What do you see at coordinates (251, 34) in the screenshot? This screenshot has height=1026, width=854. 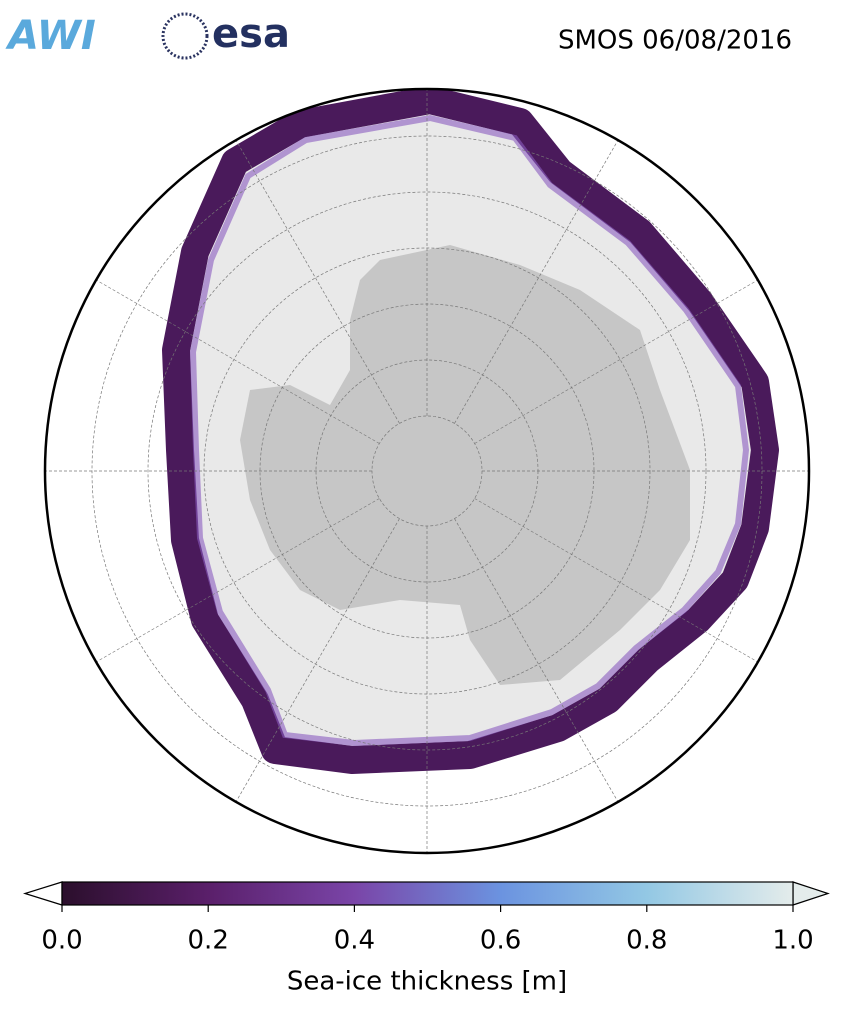 I see `esa-logo: esa` at bounding box center [251, 34].